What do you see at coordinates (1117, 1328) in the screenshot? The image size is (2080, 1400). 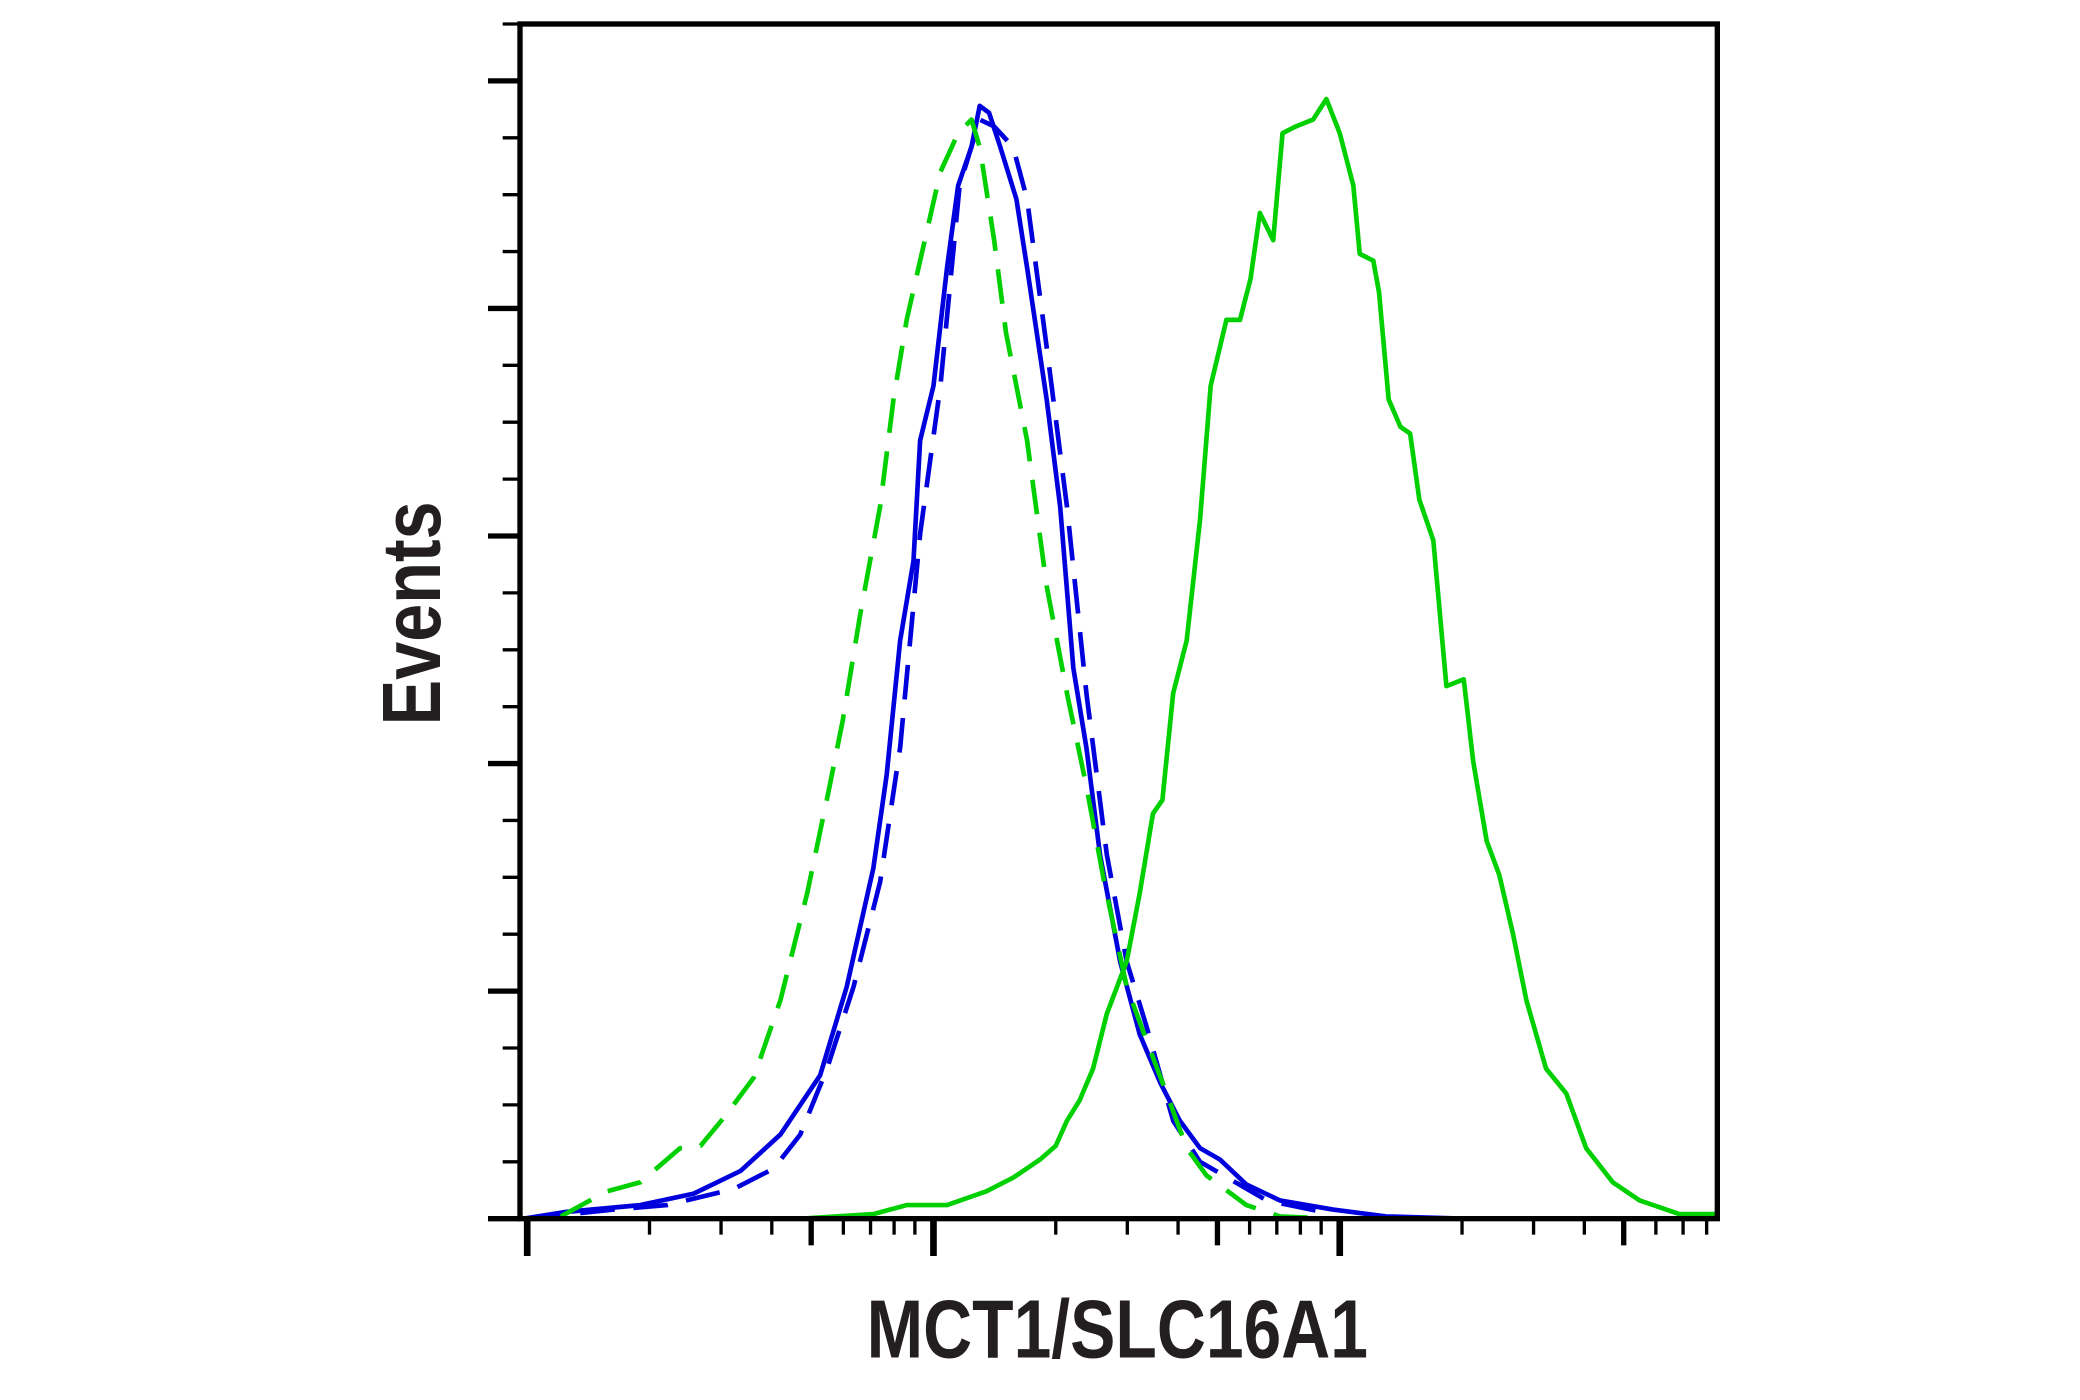 I see `x-axis-label: MCT1/SLC16A1` at bounding box center [1117, 1328].